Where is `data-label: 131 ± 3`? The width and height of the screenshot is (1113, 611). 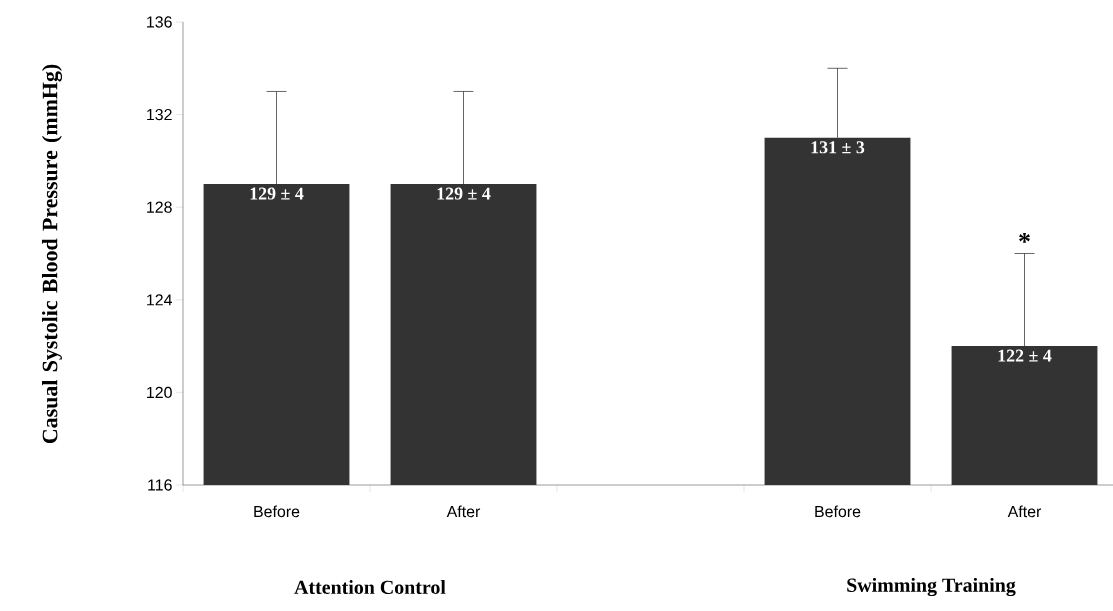
data-label: 131 ± 3 is located at coordinates (838, 147).